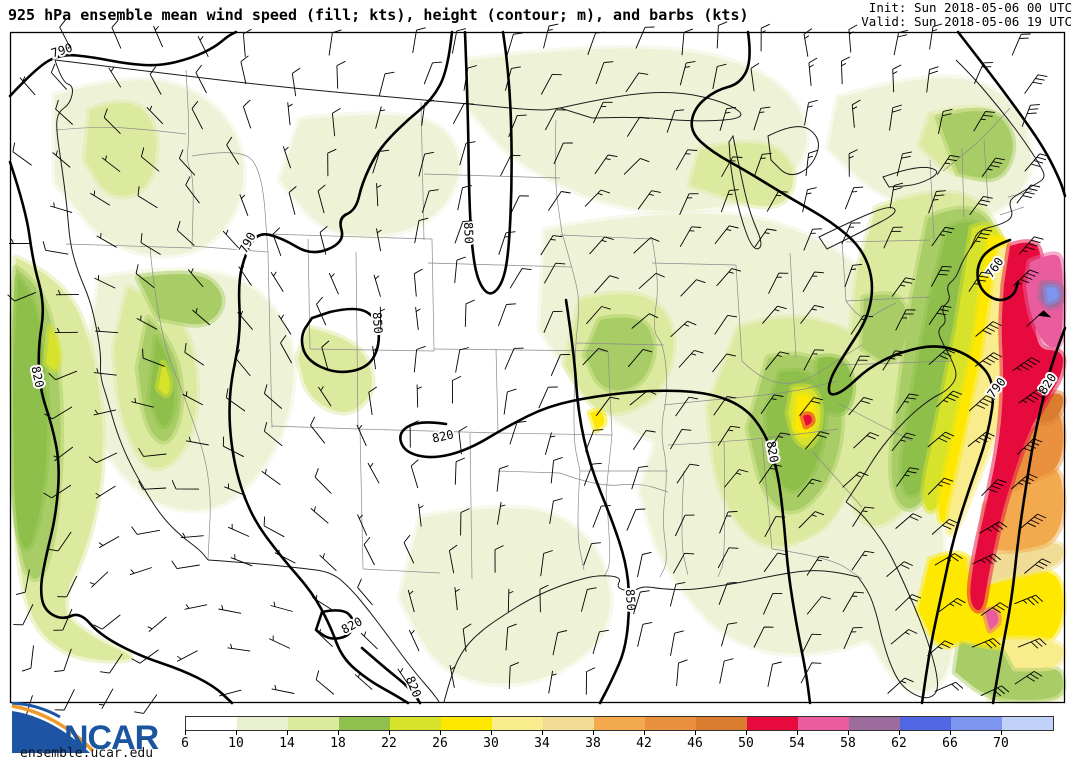  Describe the element at coordinates (247, 243) in the screenshot. I see `contour-label: 790` at that location.